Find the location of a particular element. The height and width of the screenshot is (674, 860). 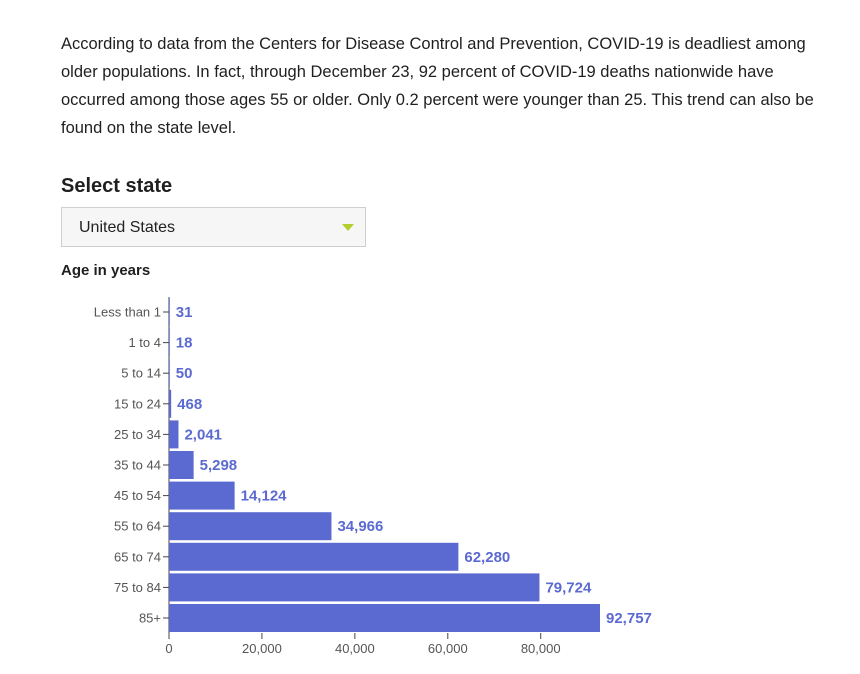

x-tick-label: 20,000 is located at coordinates (262, 648).